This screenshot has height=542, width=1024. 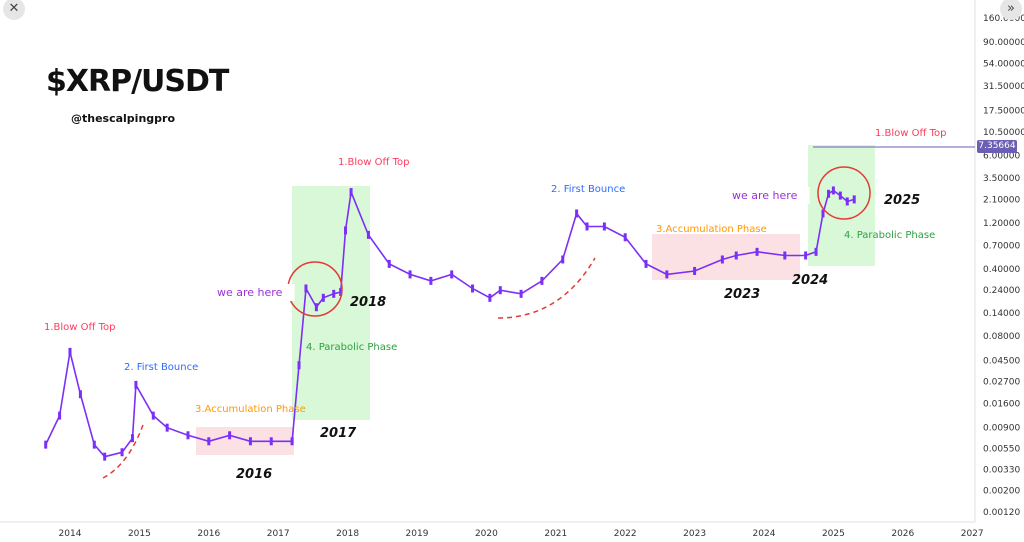 What do you see at coordinates (208, 534) in the screenshot?
I see `x-tick-label: 2016` at bounding box center [208, 534].